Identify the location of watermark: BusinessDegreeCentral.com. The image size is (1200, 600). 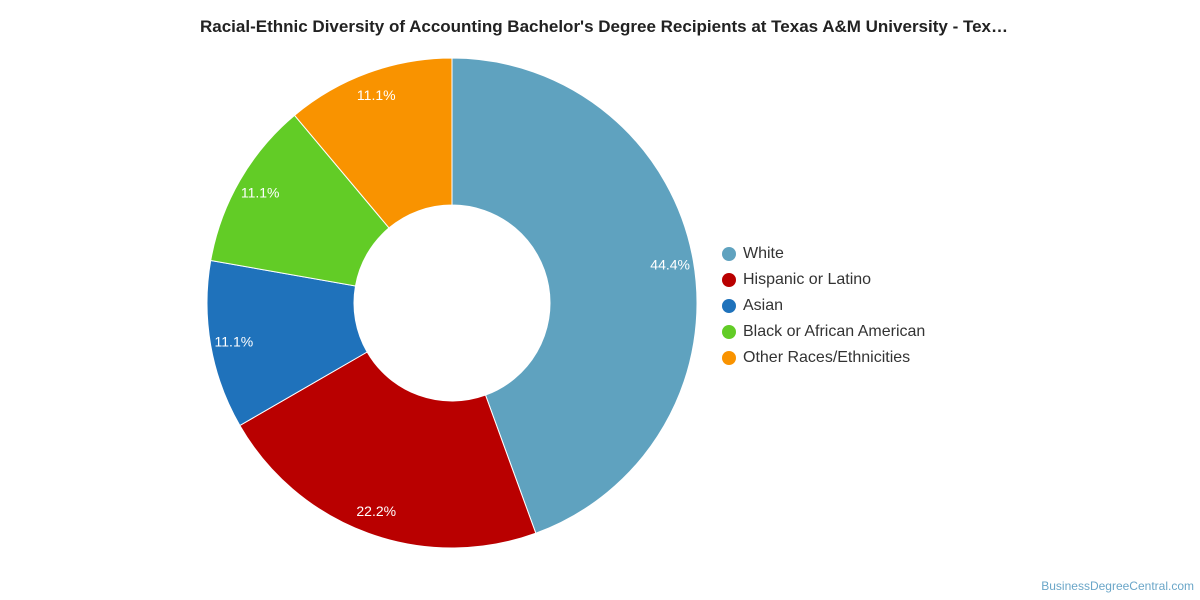
(1117, 586).